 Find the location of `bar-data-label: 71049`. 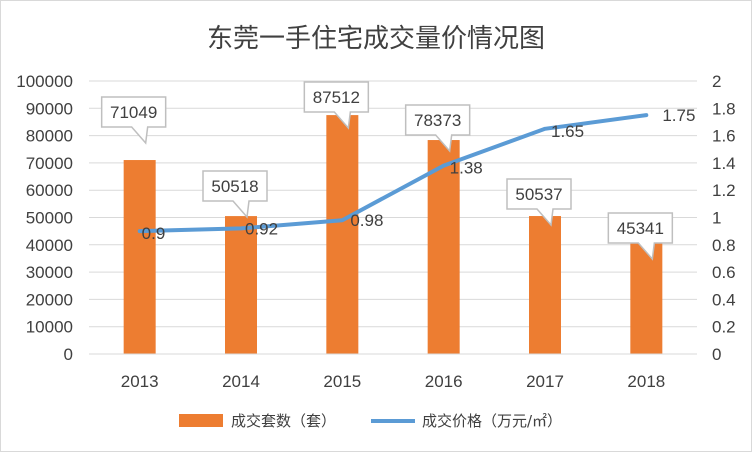

bar-data-label: 71049 is located at coordinates (133, 120).